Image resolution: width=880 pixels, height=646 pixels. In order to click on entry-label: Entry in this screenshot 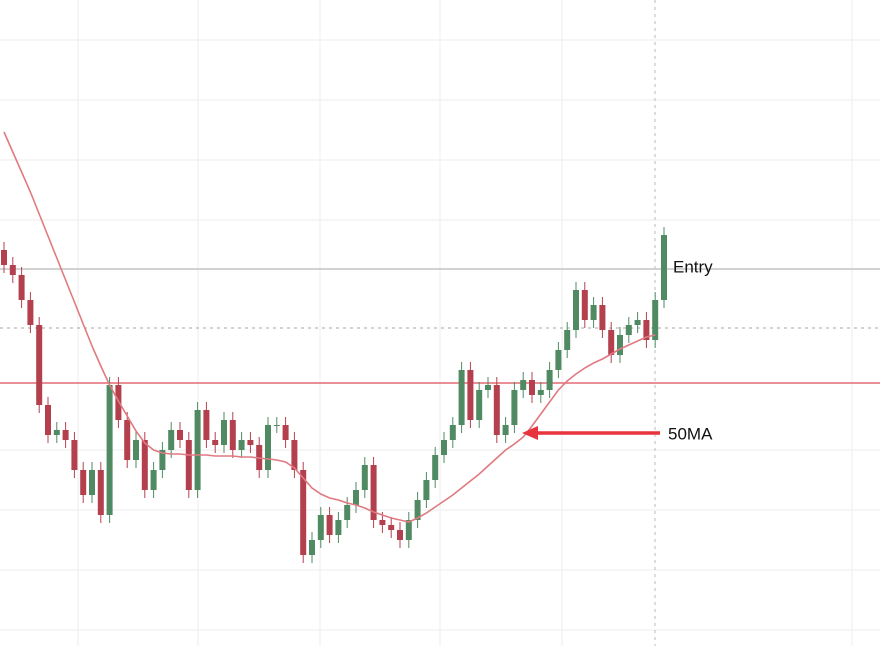, I will do `click(693, 266)`.